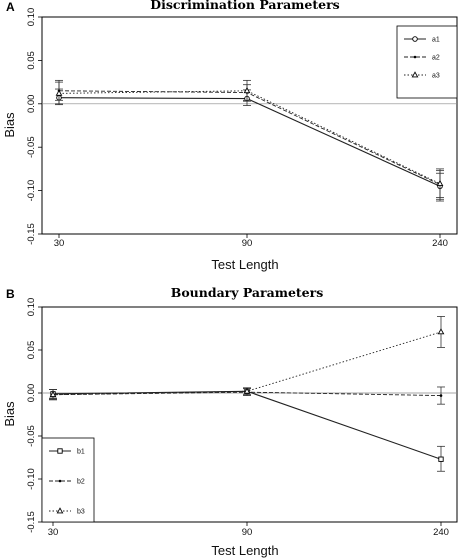 Image resolution: width=474 pixels, height=559 pixels. I want to click on legend-a2-marker, so click(415, 57).